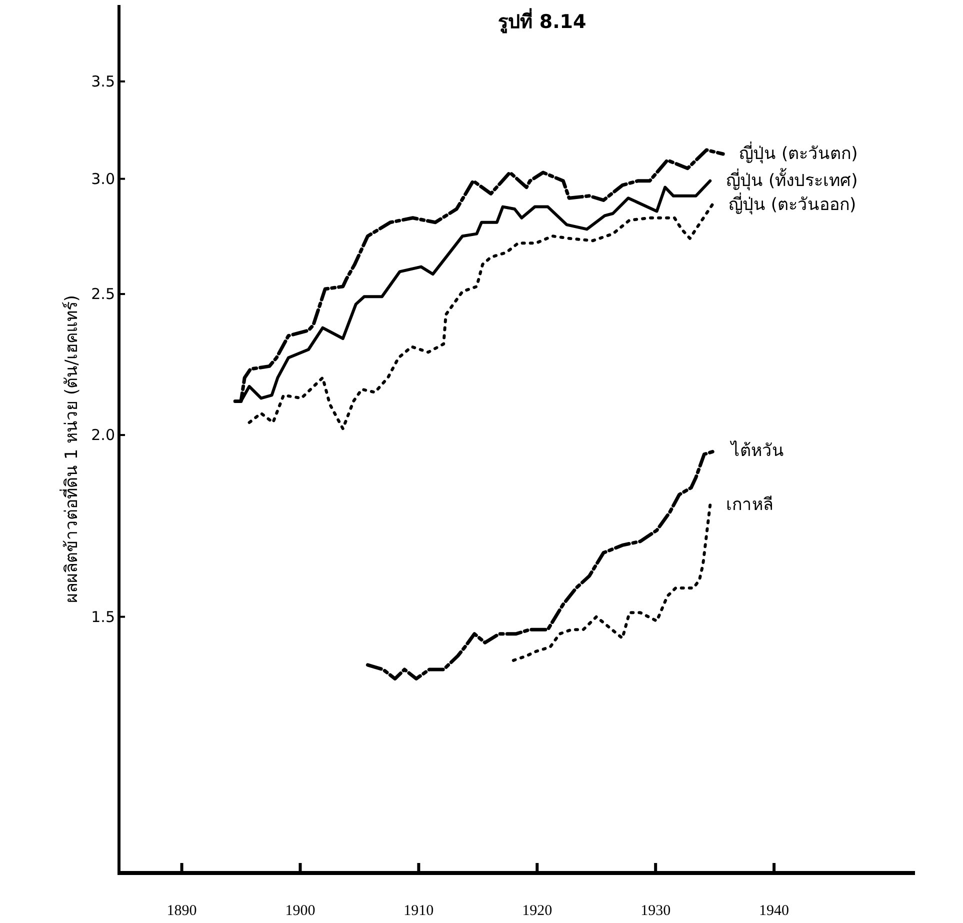  I want to click on x-tick-label: 1920, so click(537, 911).